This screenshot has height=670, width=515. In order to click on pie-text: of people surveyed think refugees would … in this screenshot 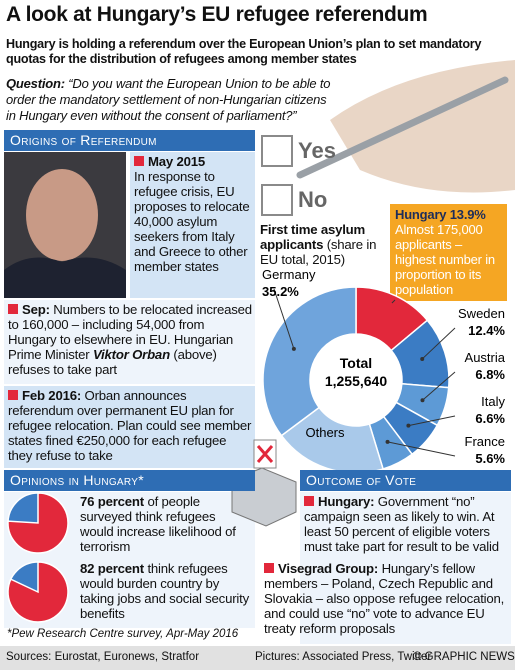, I will do `click(158, 524)`.